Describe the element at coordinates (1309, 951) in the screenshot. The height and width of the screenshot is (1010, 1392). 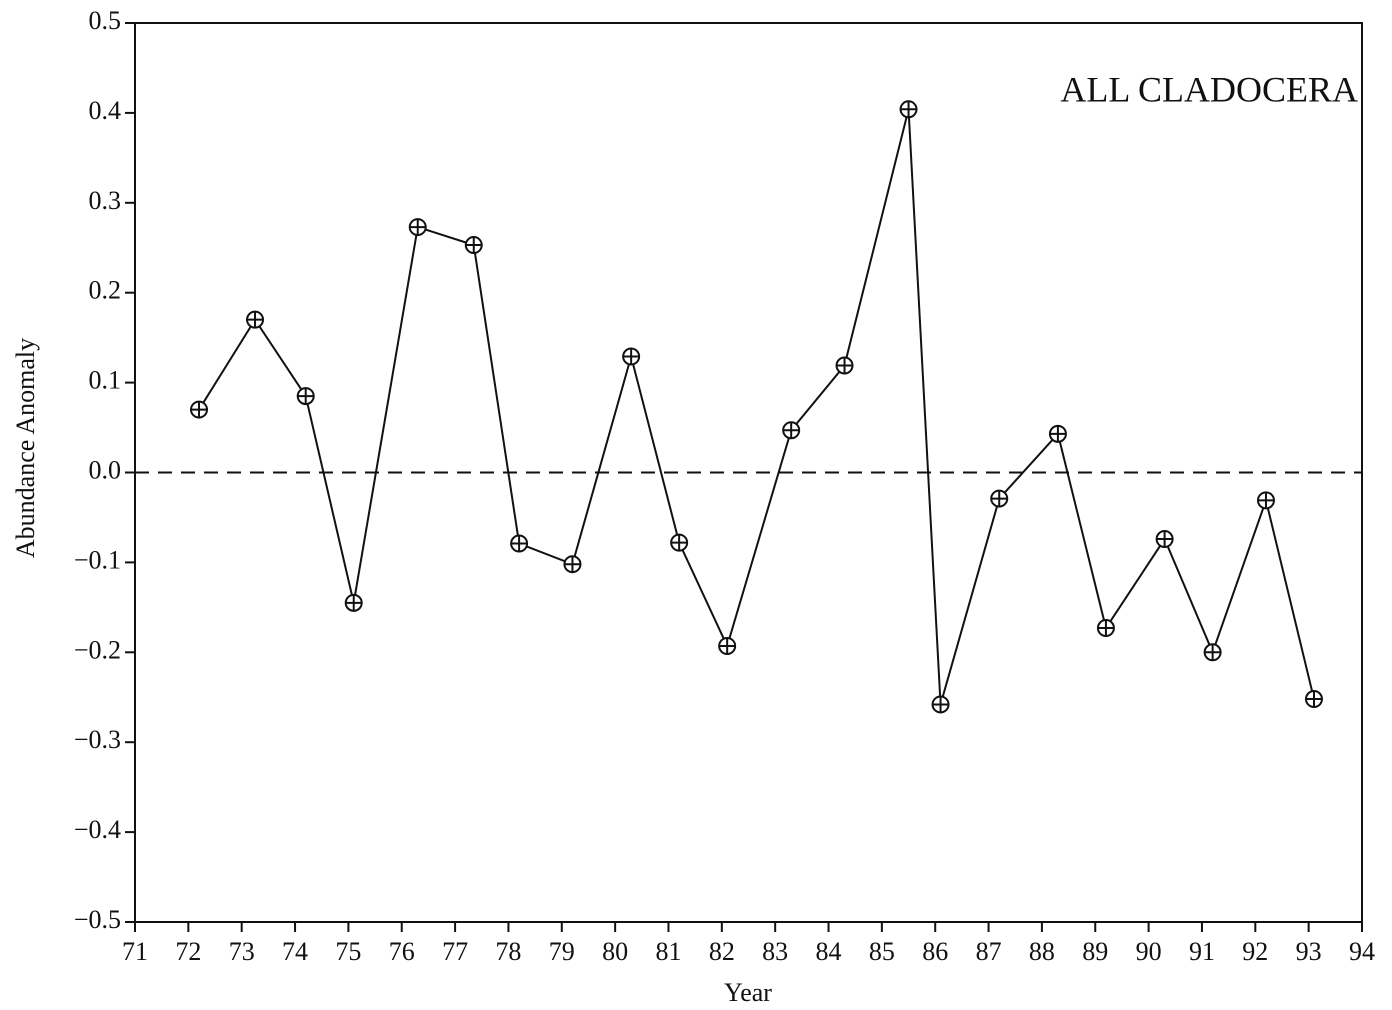
I see `x-tick-label: 93` at that location.